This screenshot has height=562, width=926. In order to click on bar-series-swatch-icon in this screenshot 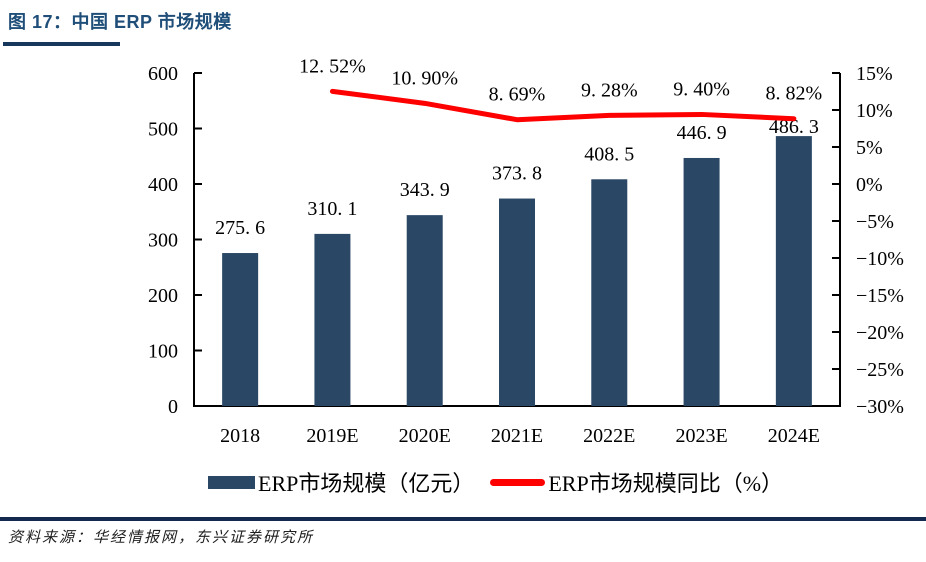, I will do `click(231, 482)`.